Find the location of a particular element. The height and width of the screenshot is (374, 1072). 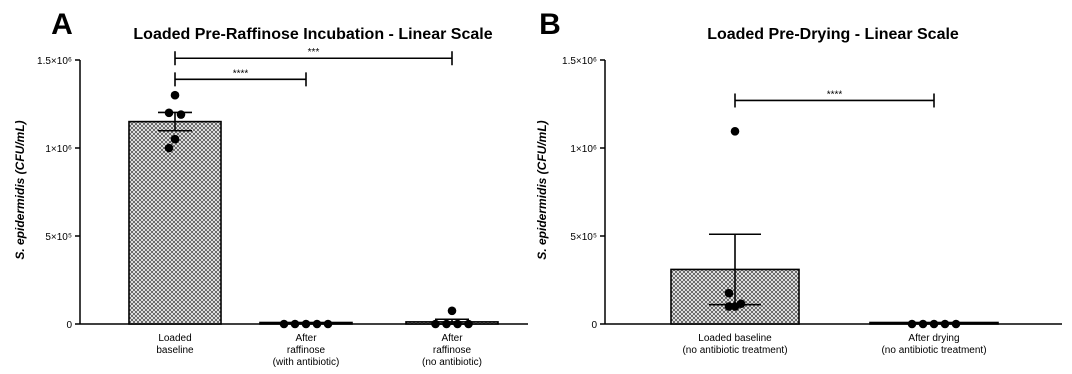

chart-title: Loaded Pre-Drying - Linear Scale is located at coordinates (833, 34).